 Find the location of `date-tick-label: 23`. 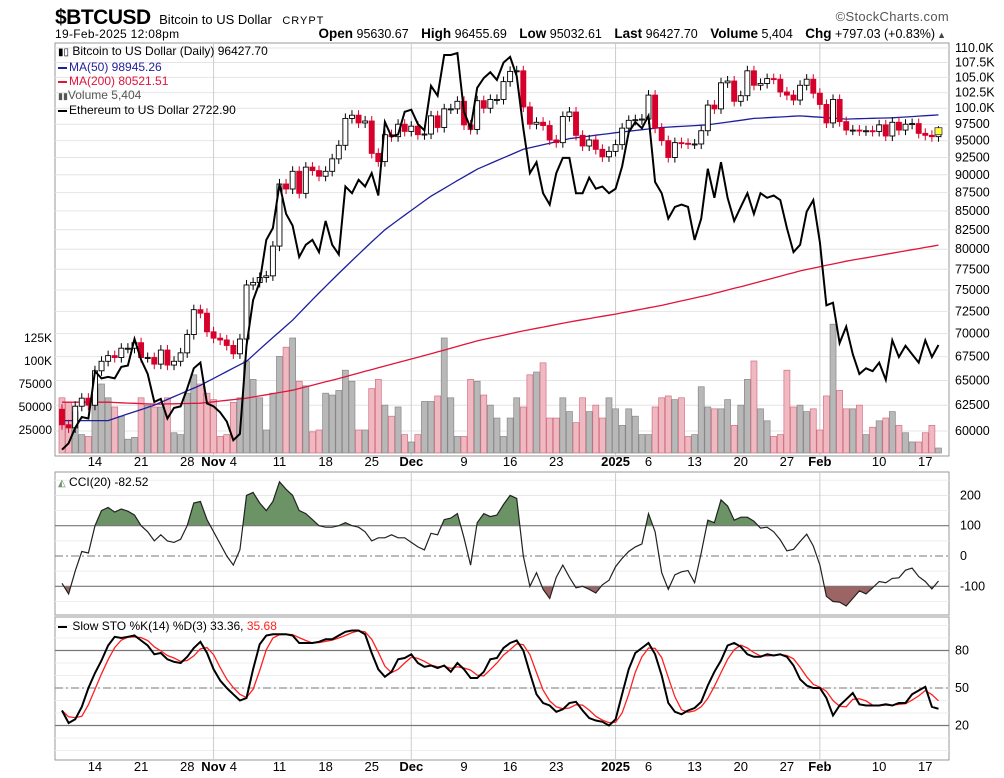

date-tick-label: 23 is located at coordinates (556, 461).